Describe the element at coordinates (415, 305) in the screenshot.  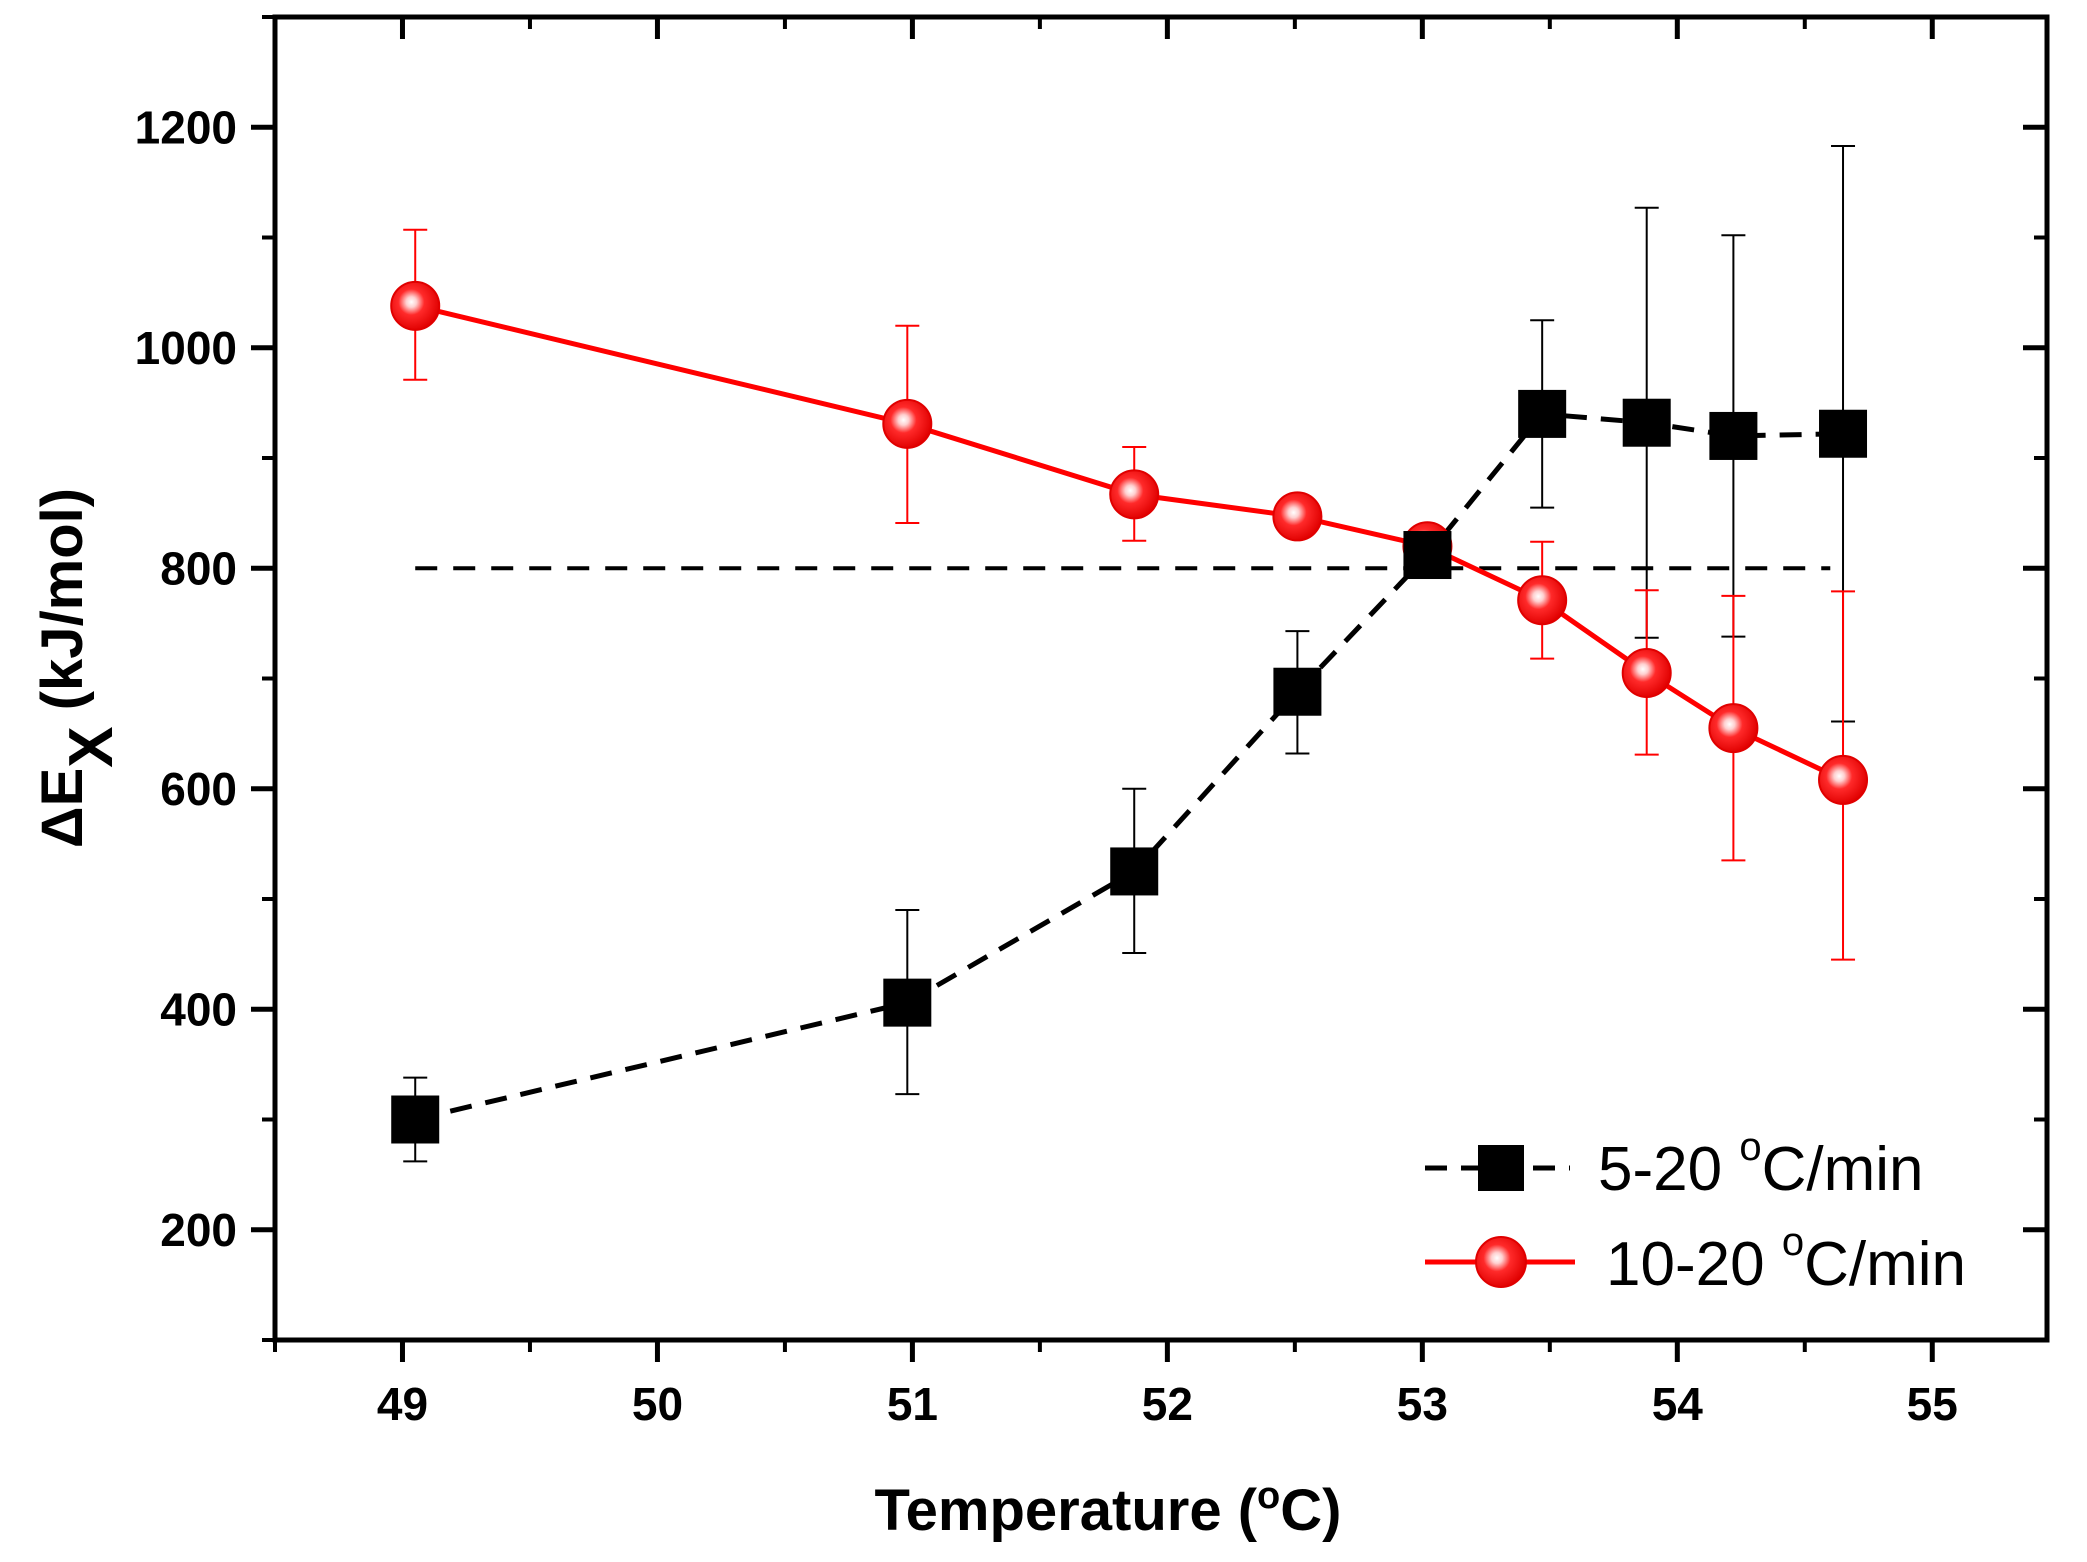
I see `marker-circle-p1` at that location.